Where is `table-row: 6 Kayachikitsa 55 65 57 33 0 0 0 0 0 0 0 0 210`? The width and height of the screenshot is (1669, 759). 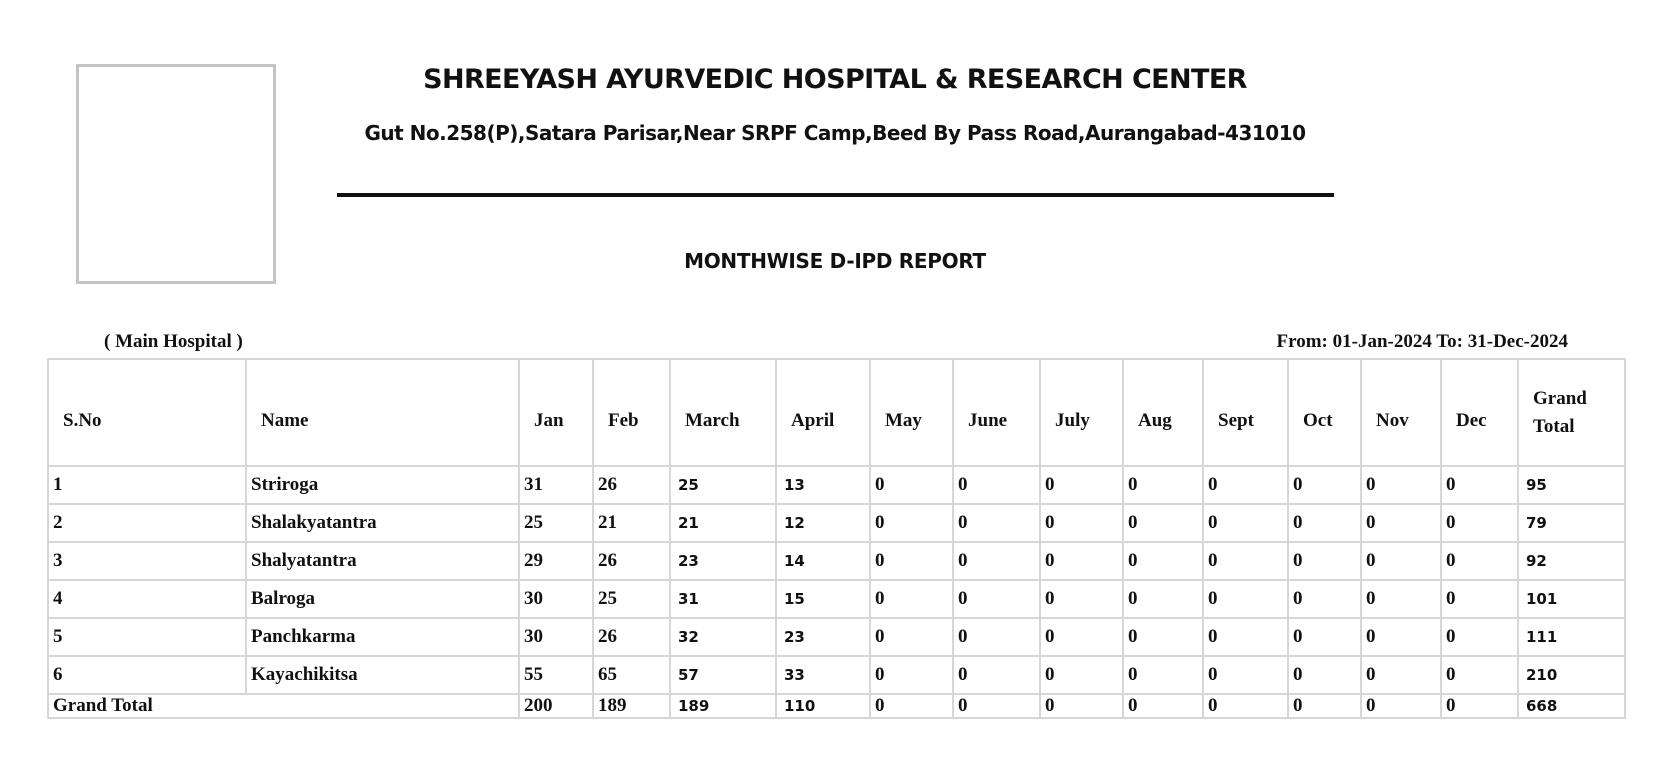 table-row: 6 Kayachikitsa 55 65 57 33 0 0 0 0 0 0 0 0 210 is located at coordinates (836, 675).